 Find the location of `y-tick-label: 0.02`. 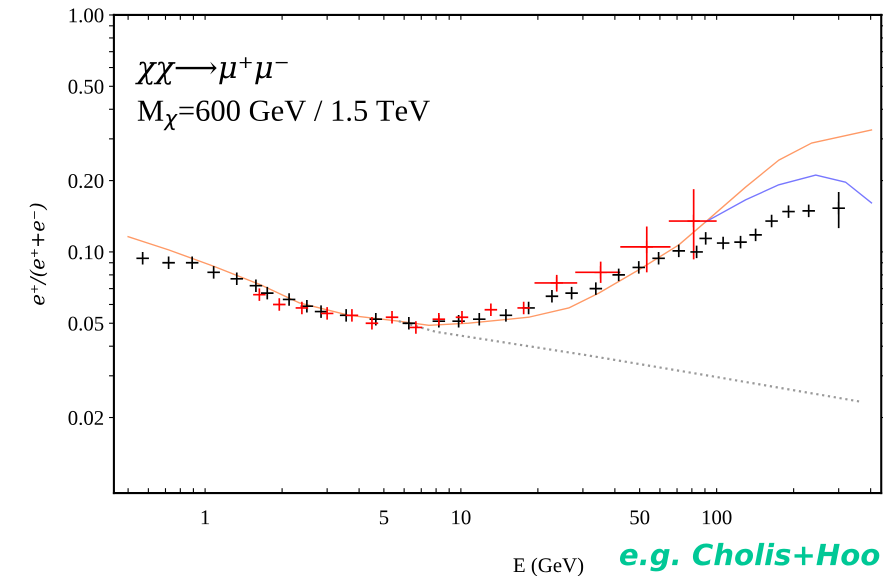

y-tick-label: 0.02 is located at coordinates (86, 418).